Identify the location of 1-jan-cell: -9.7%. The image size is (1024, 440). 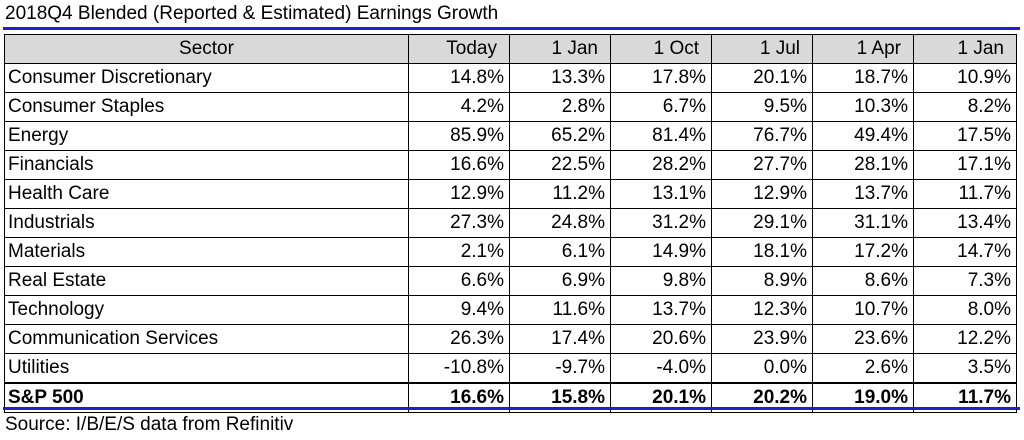
(560, 368).